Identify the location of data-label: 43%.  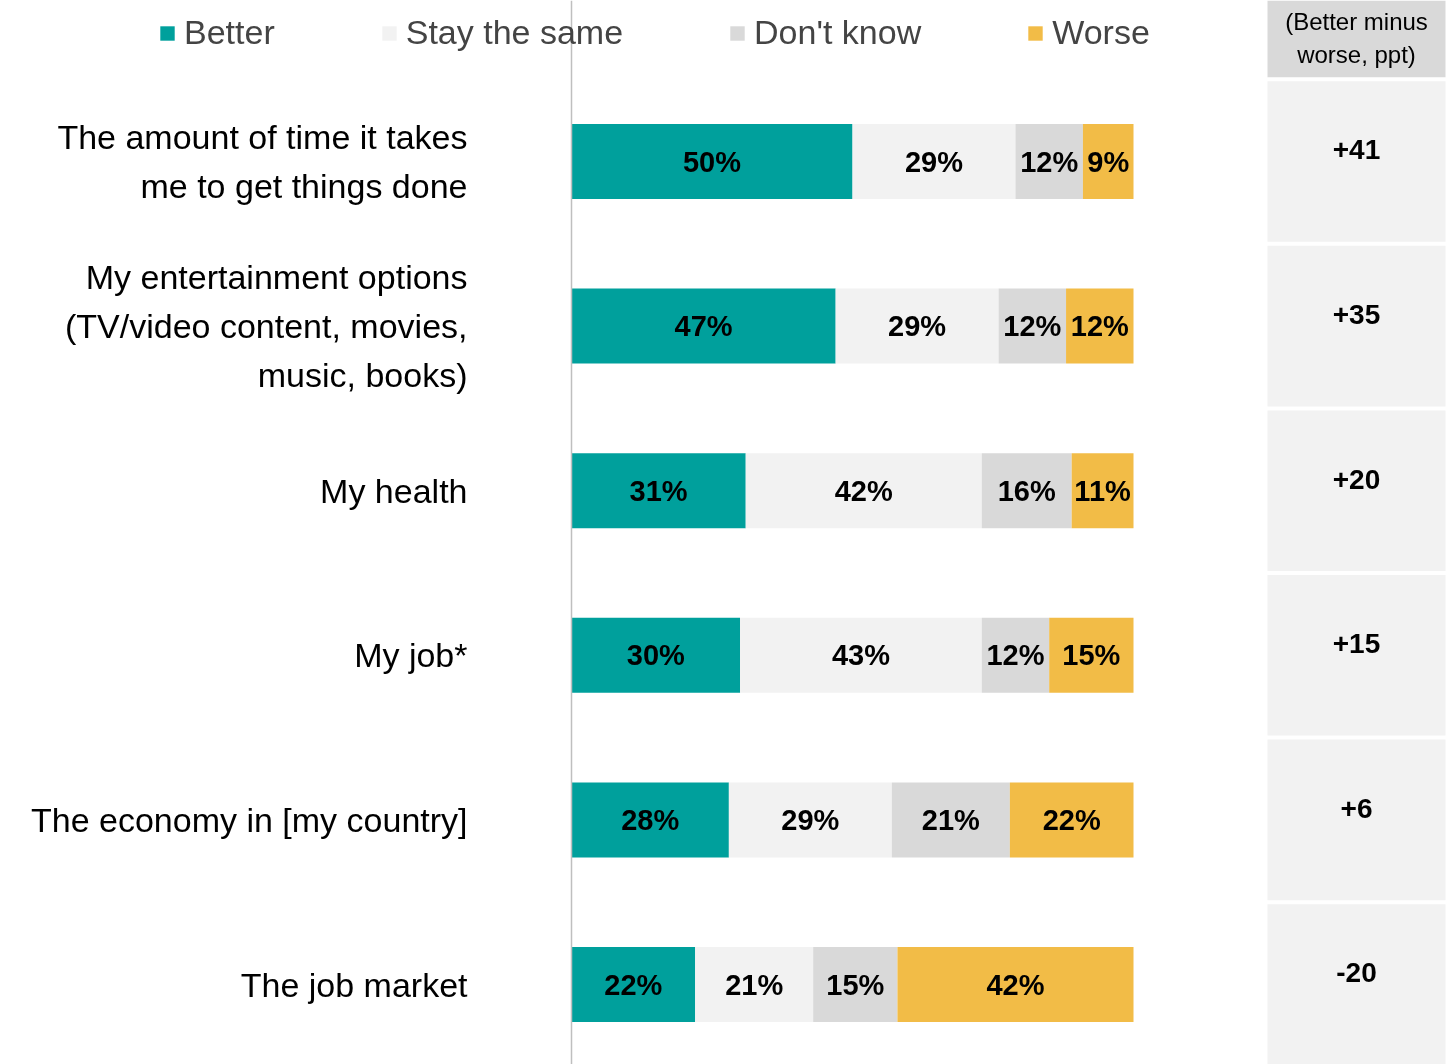
(861, 655).